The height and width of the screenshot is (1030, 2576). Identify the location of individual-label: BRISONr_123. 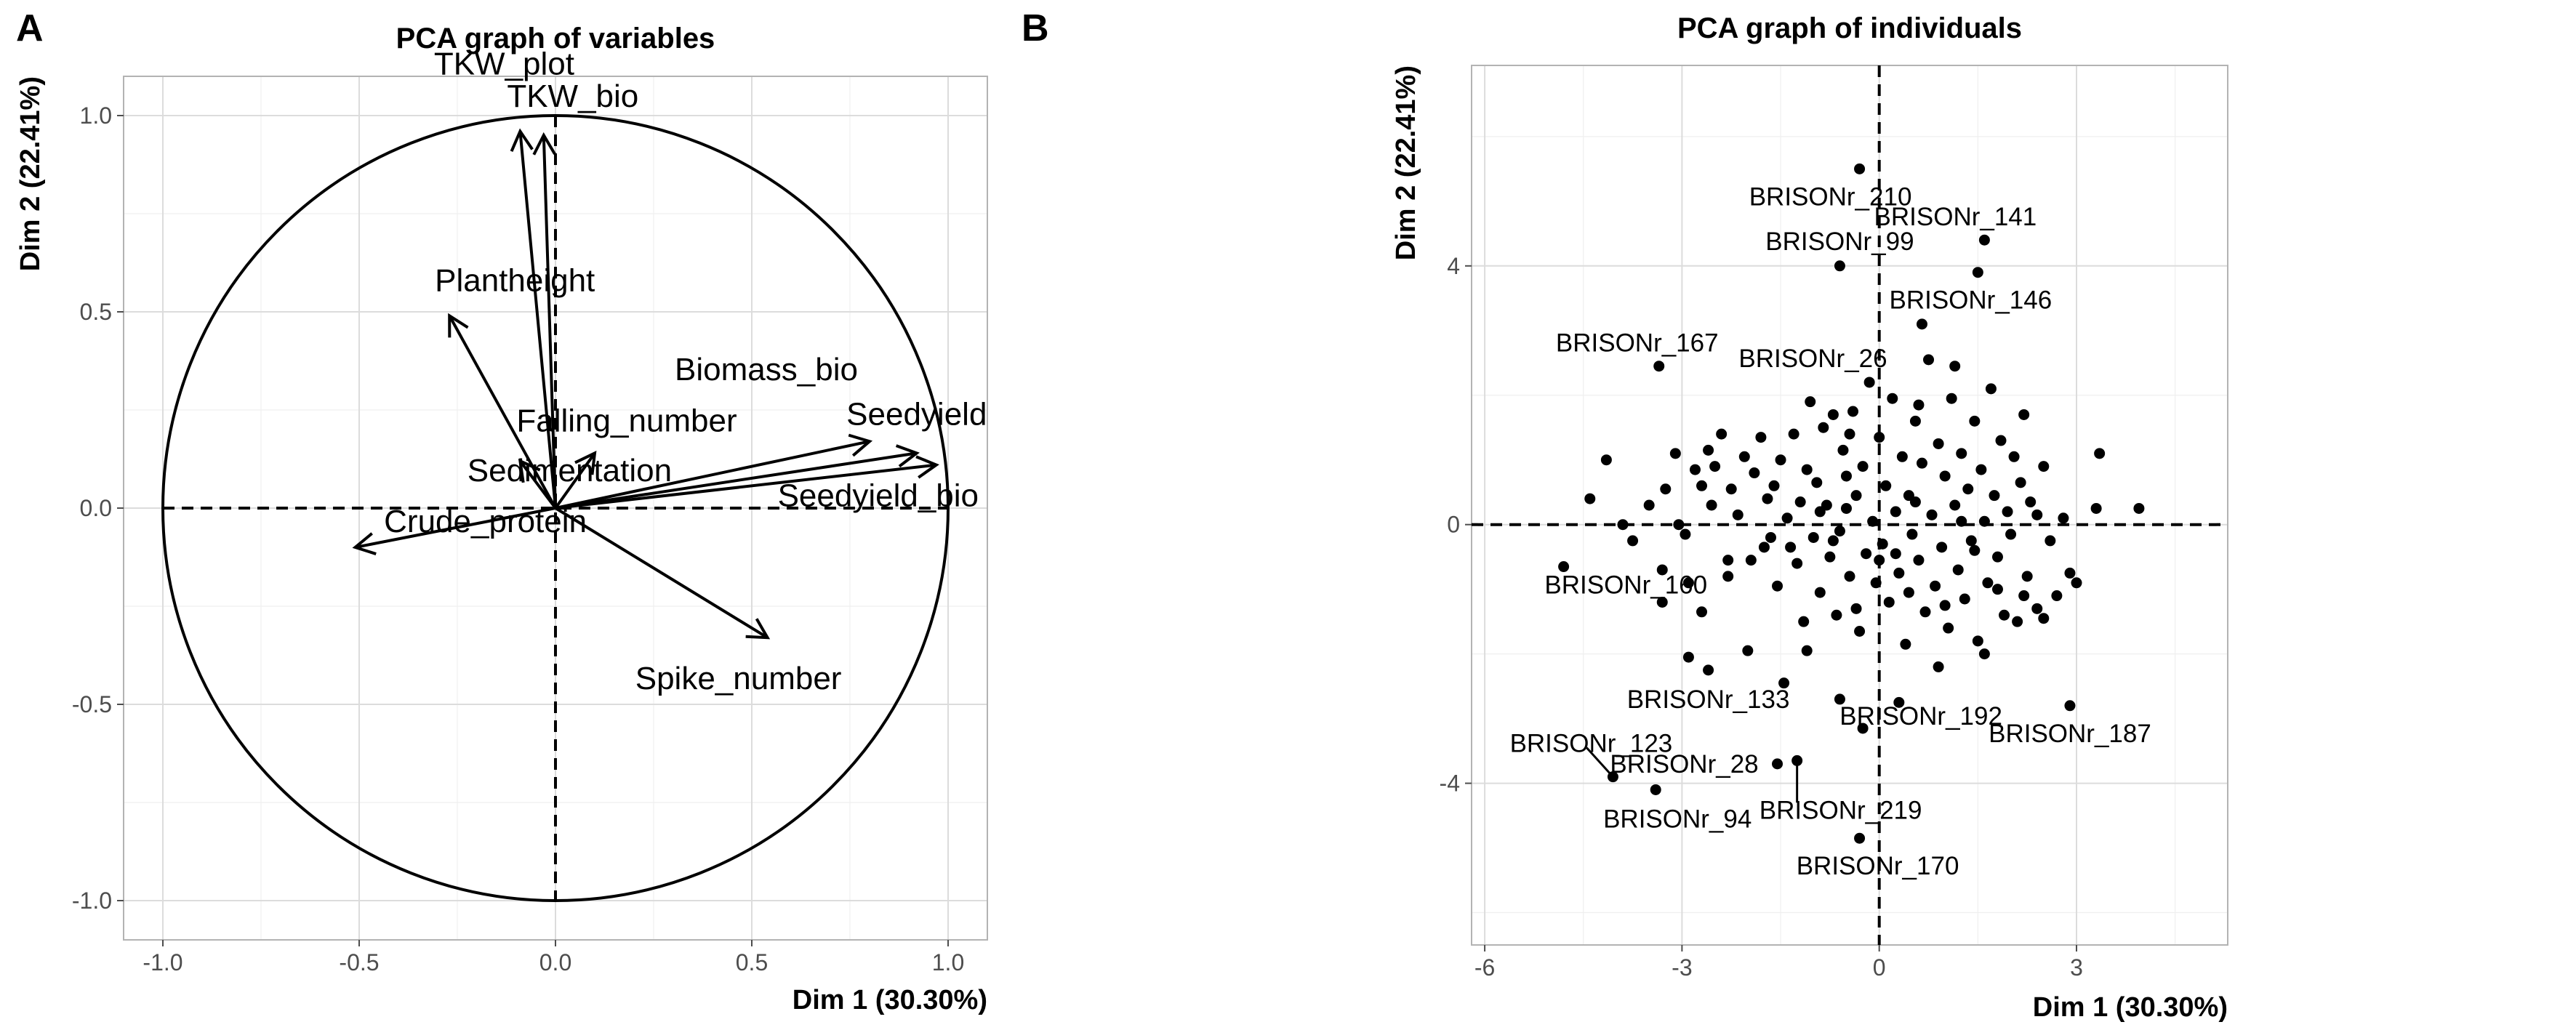
(1592, 744).